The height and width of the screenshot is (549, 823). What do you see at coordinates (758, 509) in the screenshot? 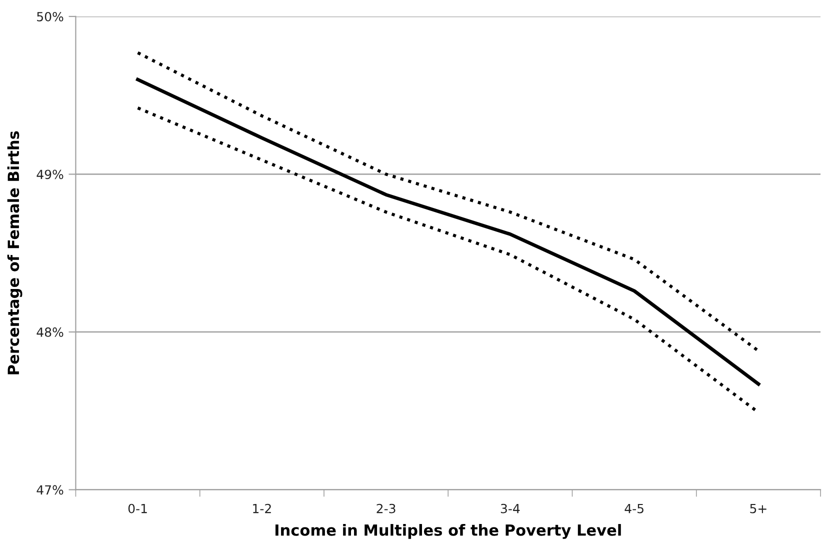
I see `x-tick-label: 5+` at bounding box center [758, 509].